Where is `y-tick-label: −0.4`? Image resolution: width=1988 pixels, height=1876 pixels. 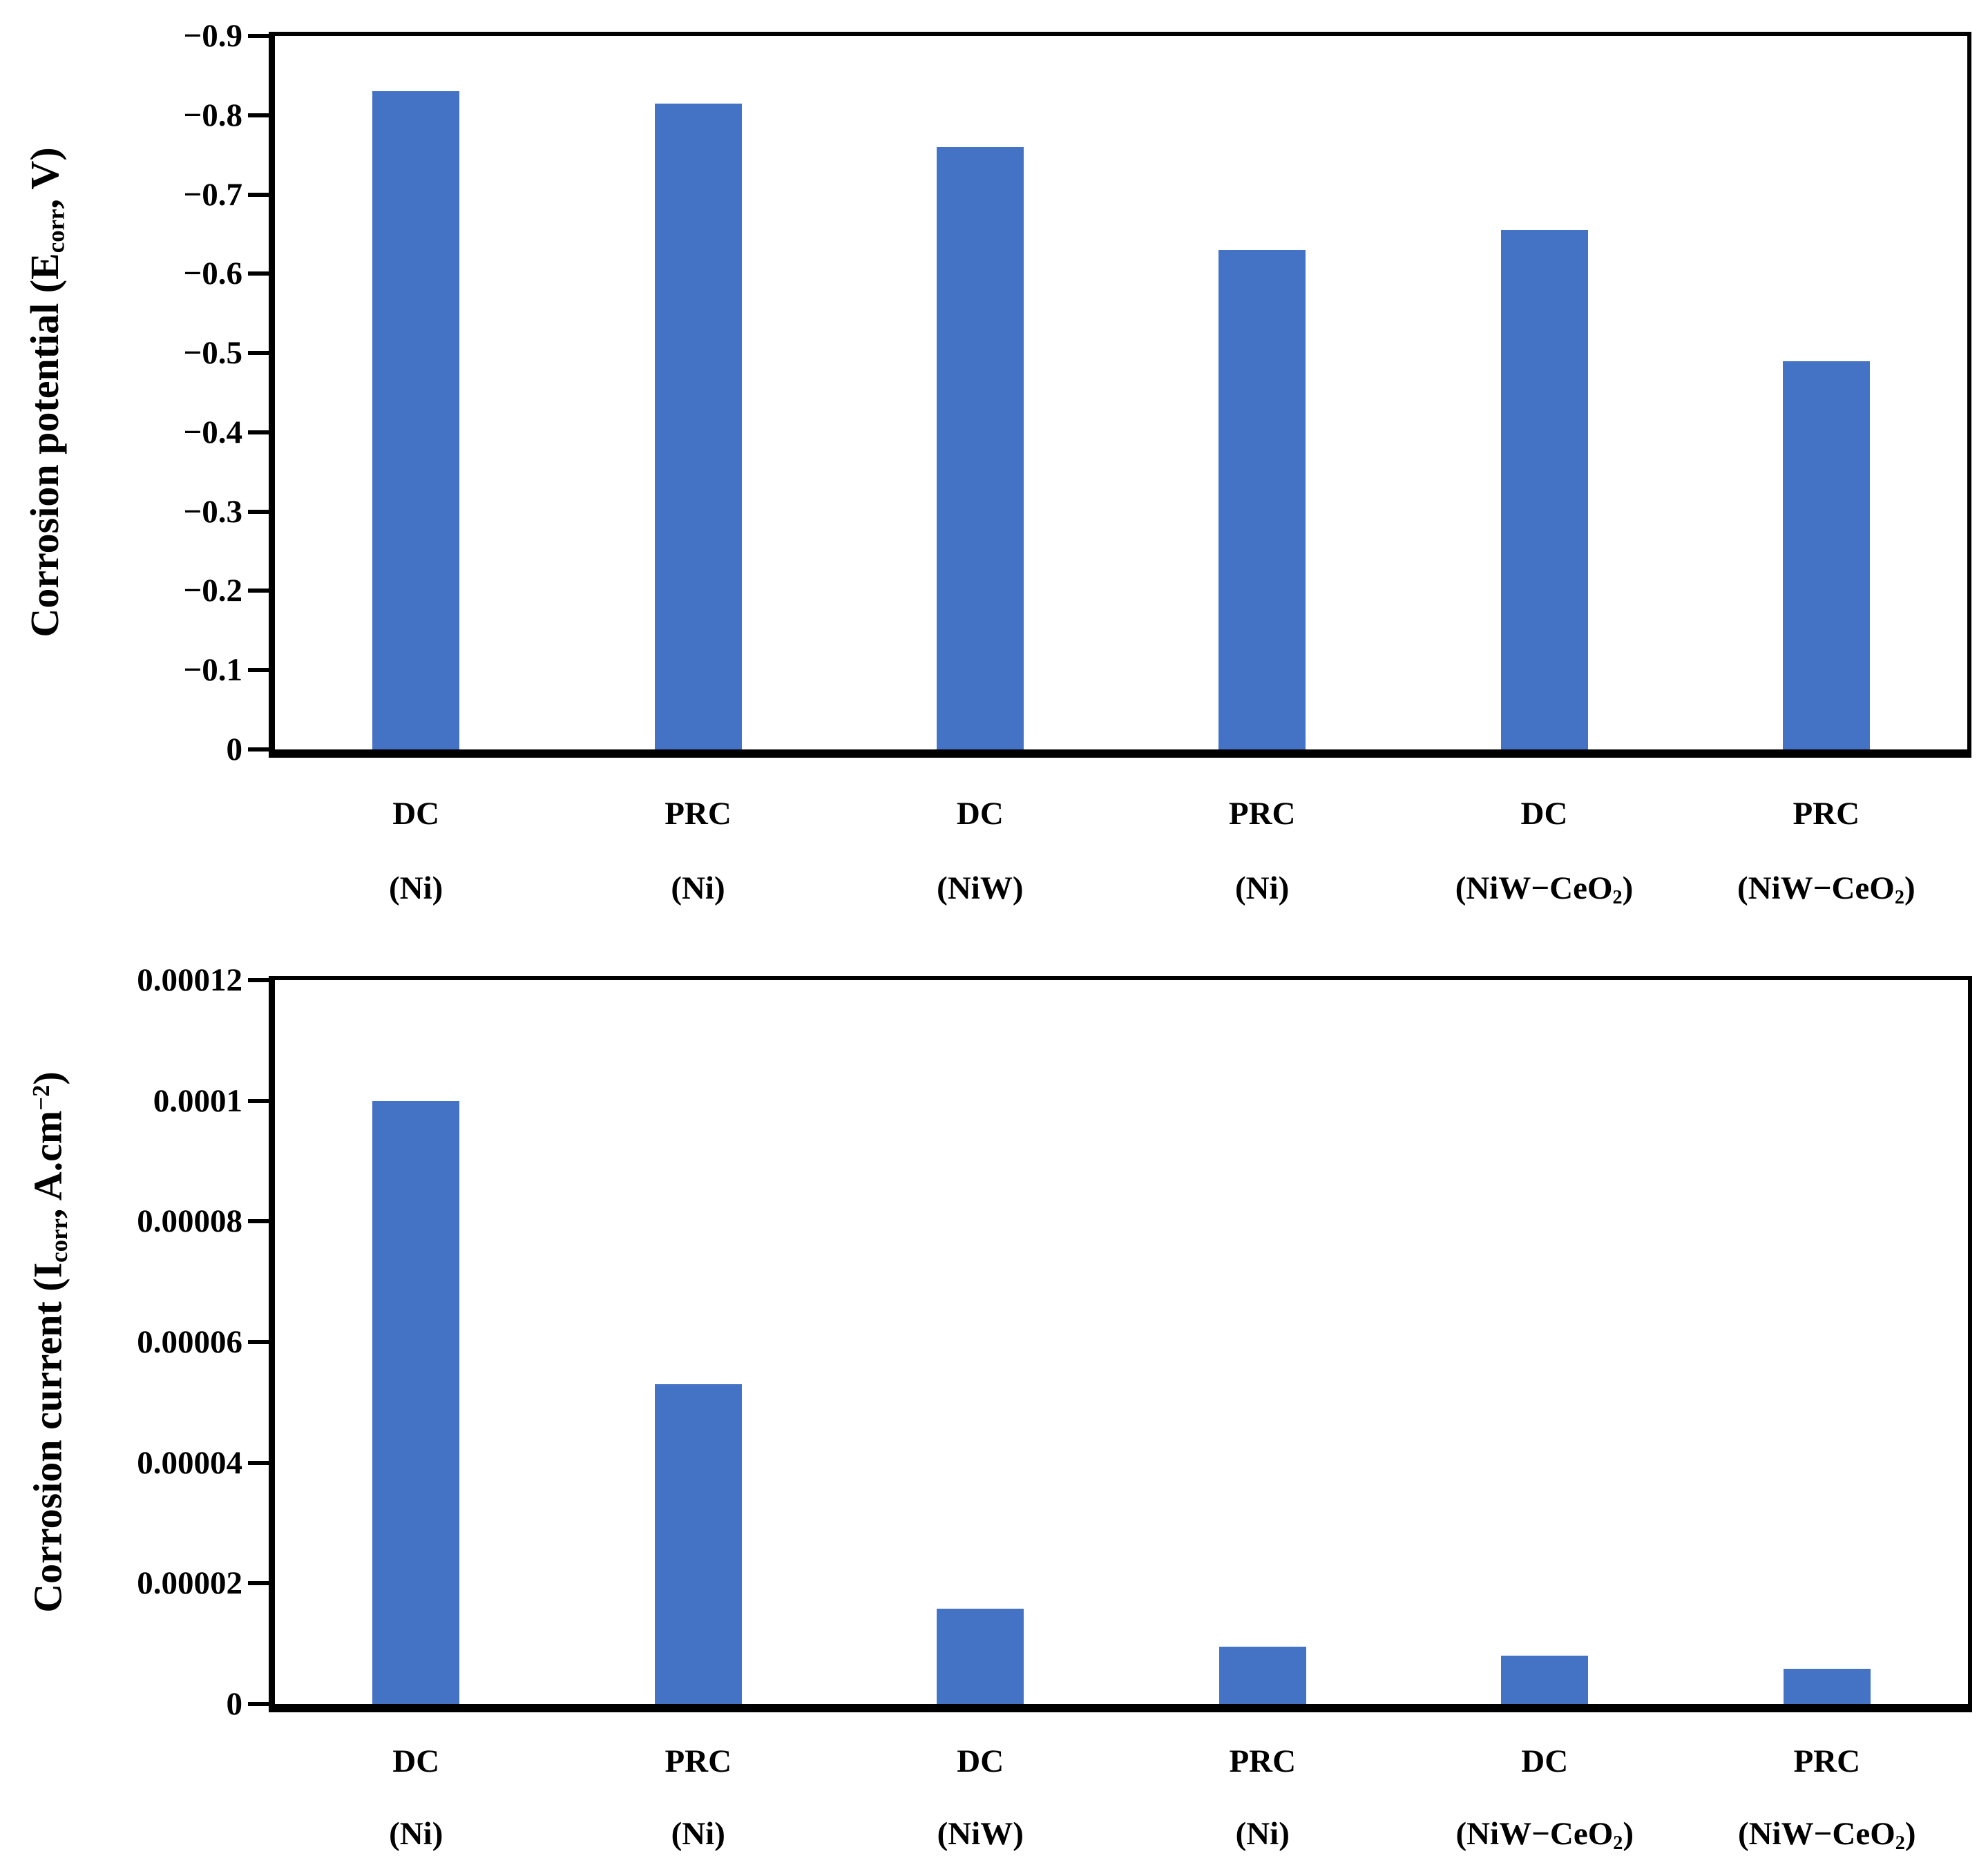
y-tick-label: −0.4 is located at coordinates (213, 432).